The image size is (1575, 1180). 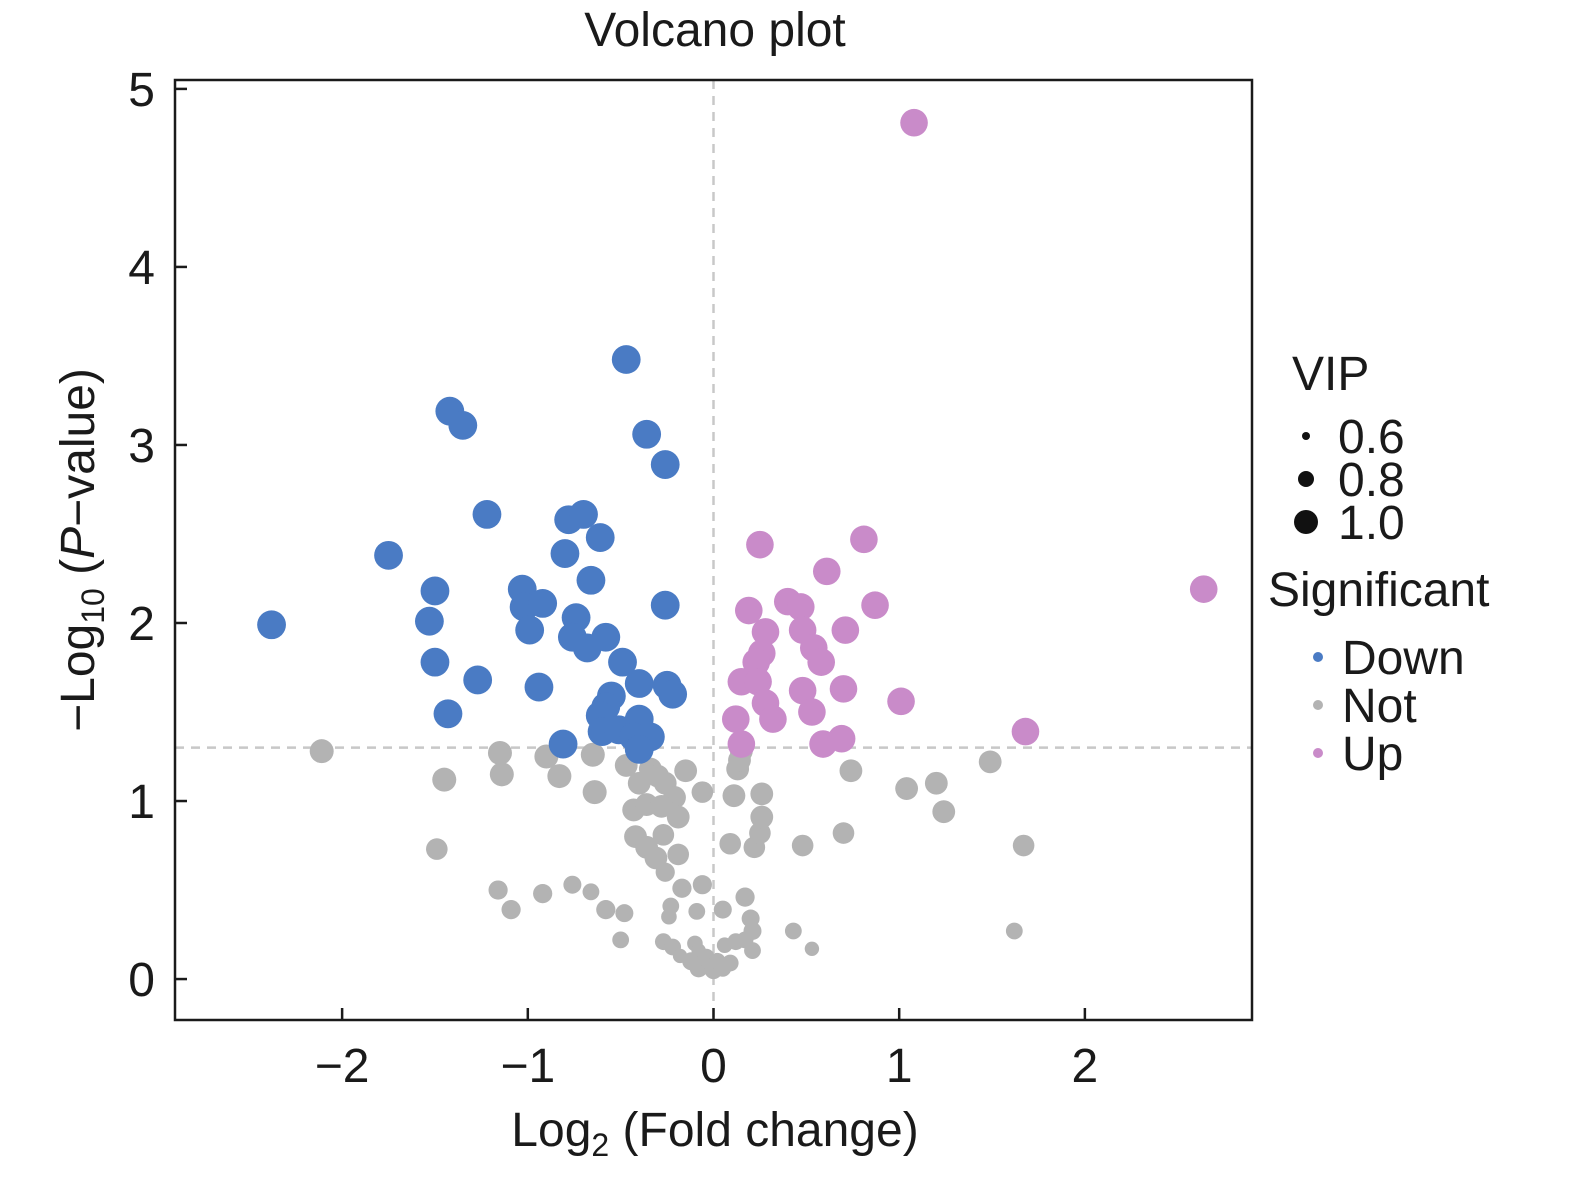 What do you see at coordinates (1379, 706) in the screenshot?
I see `legend-label-not: Not` at bounding box center [1379, 706].